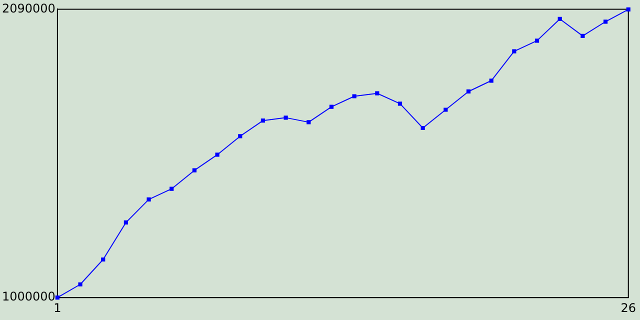 This screenshot has height=320, width=640. Describe the element at coordinates (29, 297) in the screenshot. I see `y-tick-label: 1000000` at that location.